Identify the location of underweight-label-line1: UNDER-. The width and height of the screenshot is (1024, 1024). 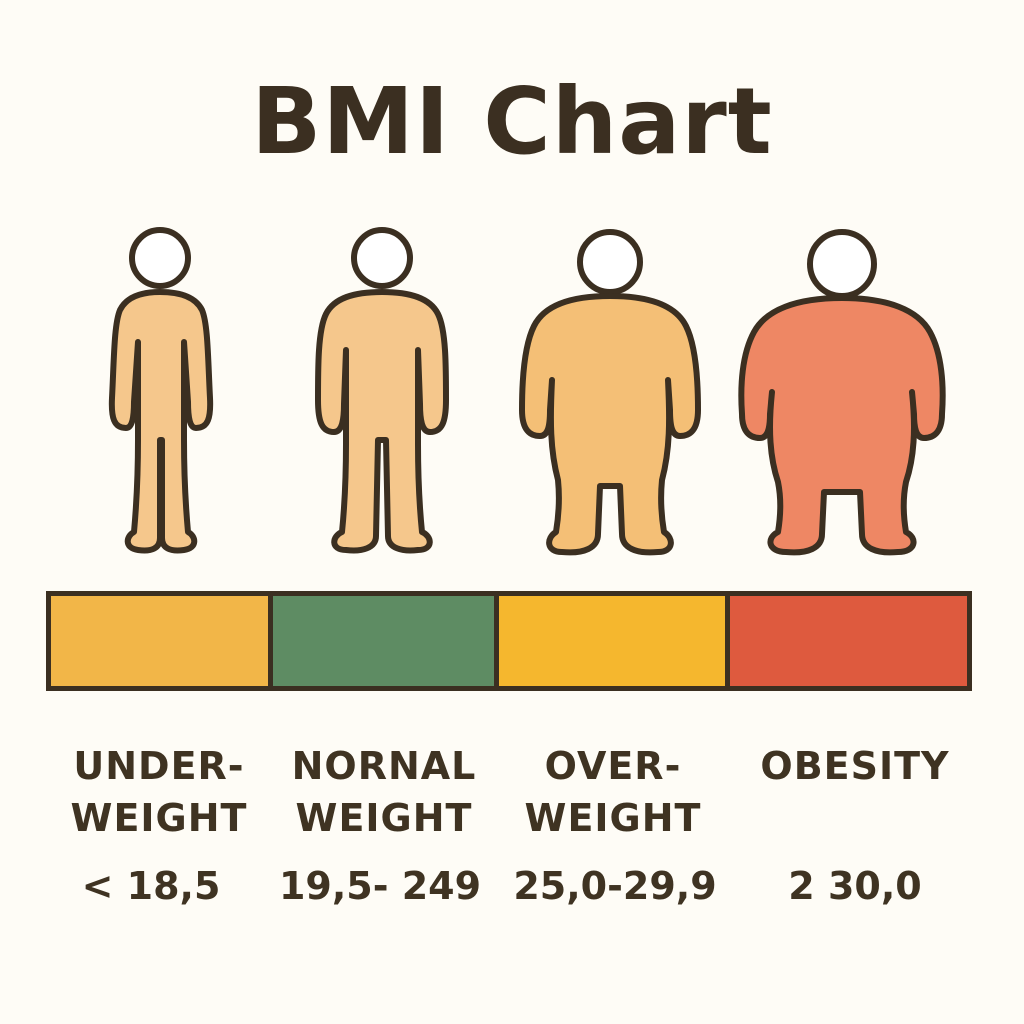
(159, 766).